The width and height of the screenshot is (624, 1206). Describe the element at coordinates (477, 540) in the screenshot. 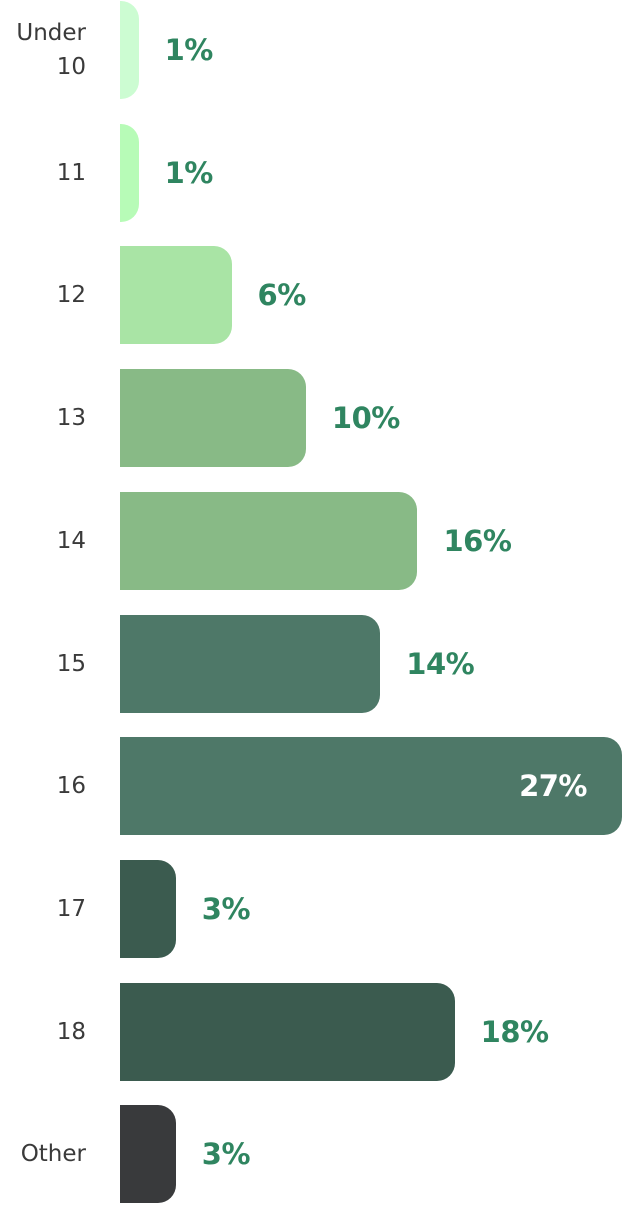

I see `value-label: 16%` at that location.